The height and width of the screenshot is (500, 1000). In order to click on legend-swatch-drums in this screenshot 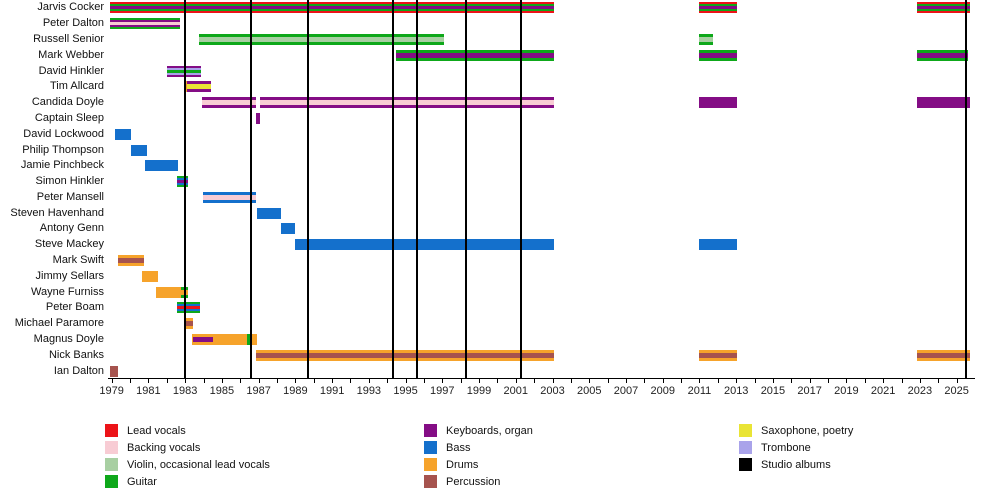, I will do `click(430, 464)`.